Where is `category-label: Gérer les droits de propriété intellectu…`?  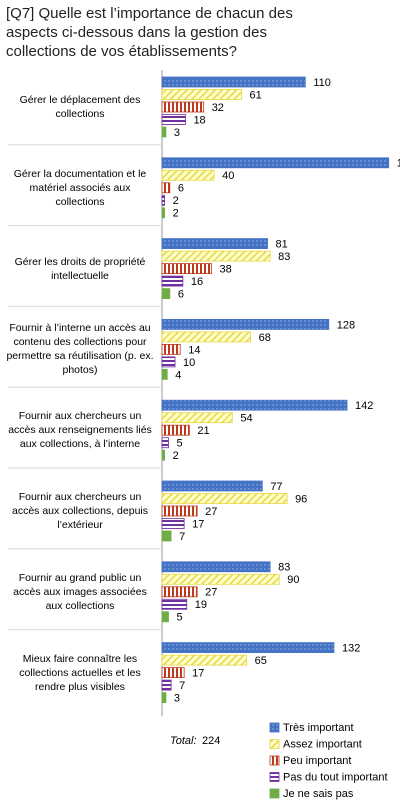
category-label: Gérer les droits de propriété intellectu… is located at coordinates (80, 268).